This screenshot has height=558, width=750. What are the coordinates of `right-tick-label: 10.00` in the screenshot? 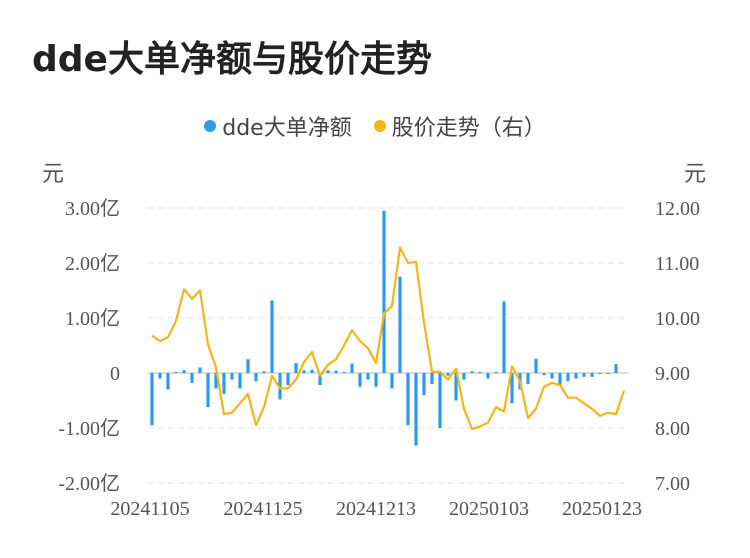 It's located at (677, 319).